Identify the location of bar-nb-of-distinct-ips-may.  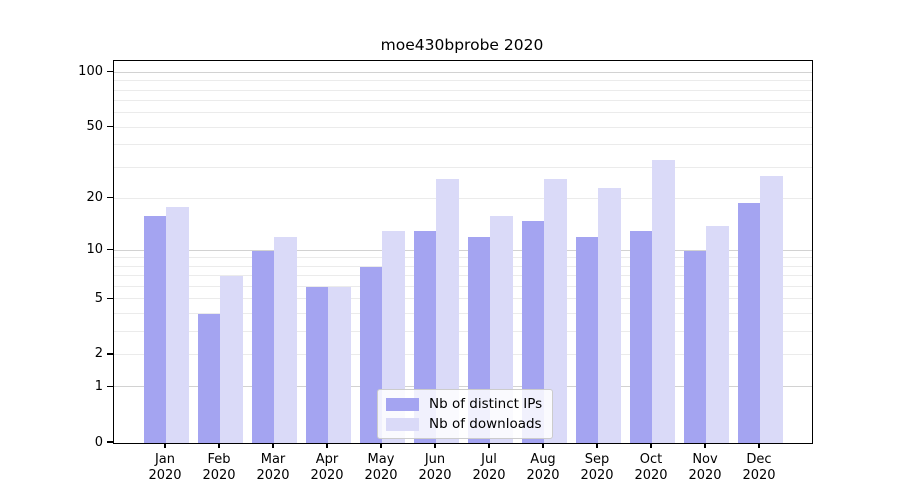
(370, 354).